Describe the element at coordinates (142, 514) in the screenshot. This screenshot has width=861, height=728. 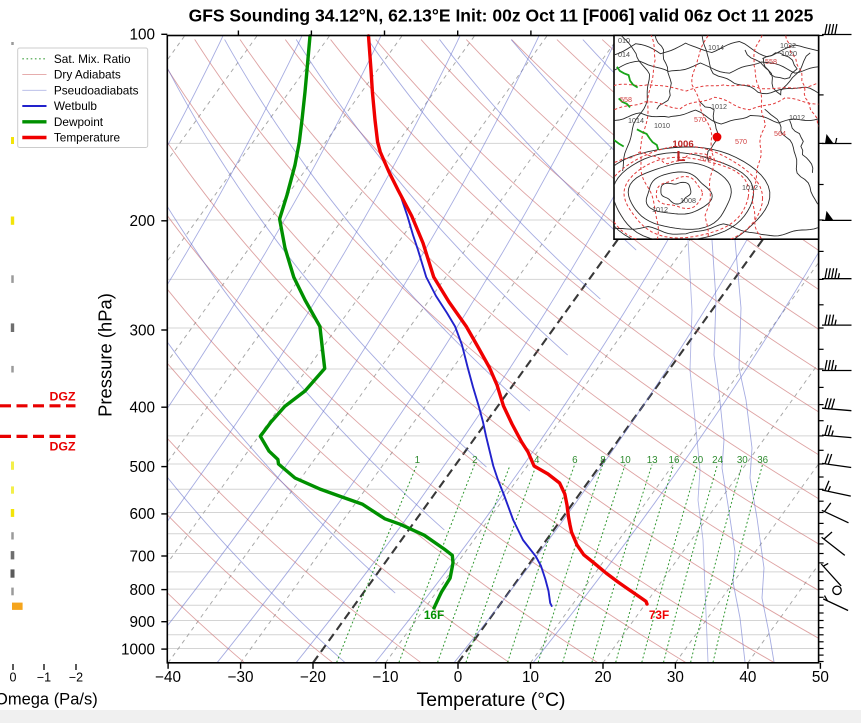
I see `svg-text: 600` at that location.